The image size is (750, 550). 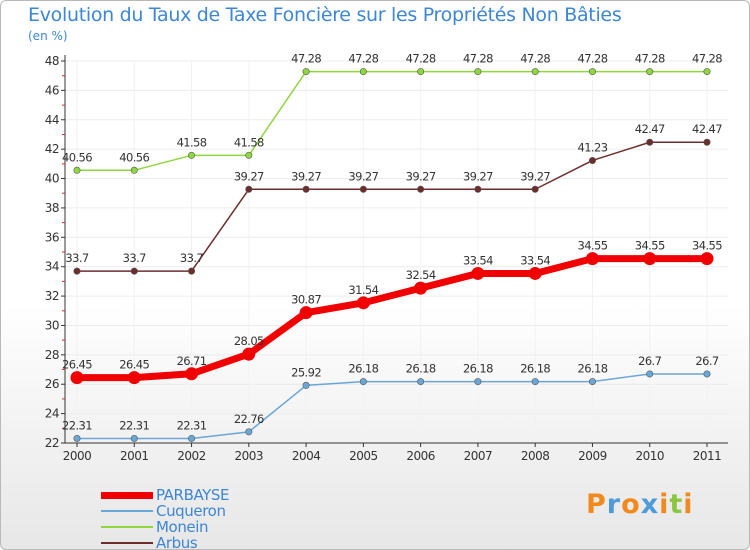 What do you see at coordinates (306, 372) in the screenshot?
I see `data-label-cuqueron: 25.92` at bounding box center [306, 372].